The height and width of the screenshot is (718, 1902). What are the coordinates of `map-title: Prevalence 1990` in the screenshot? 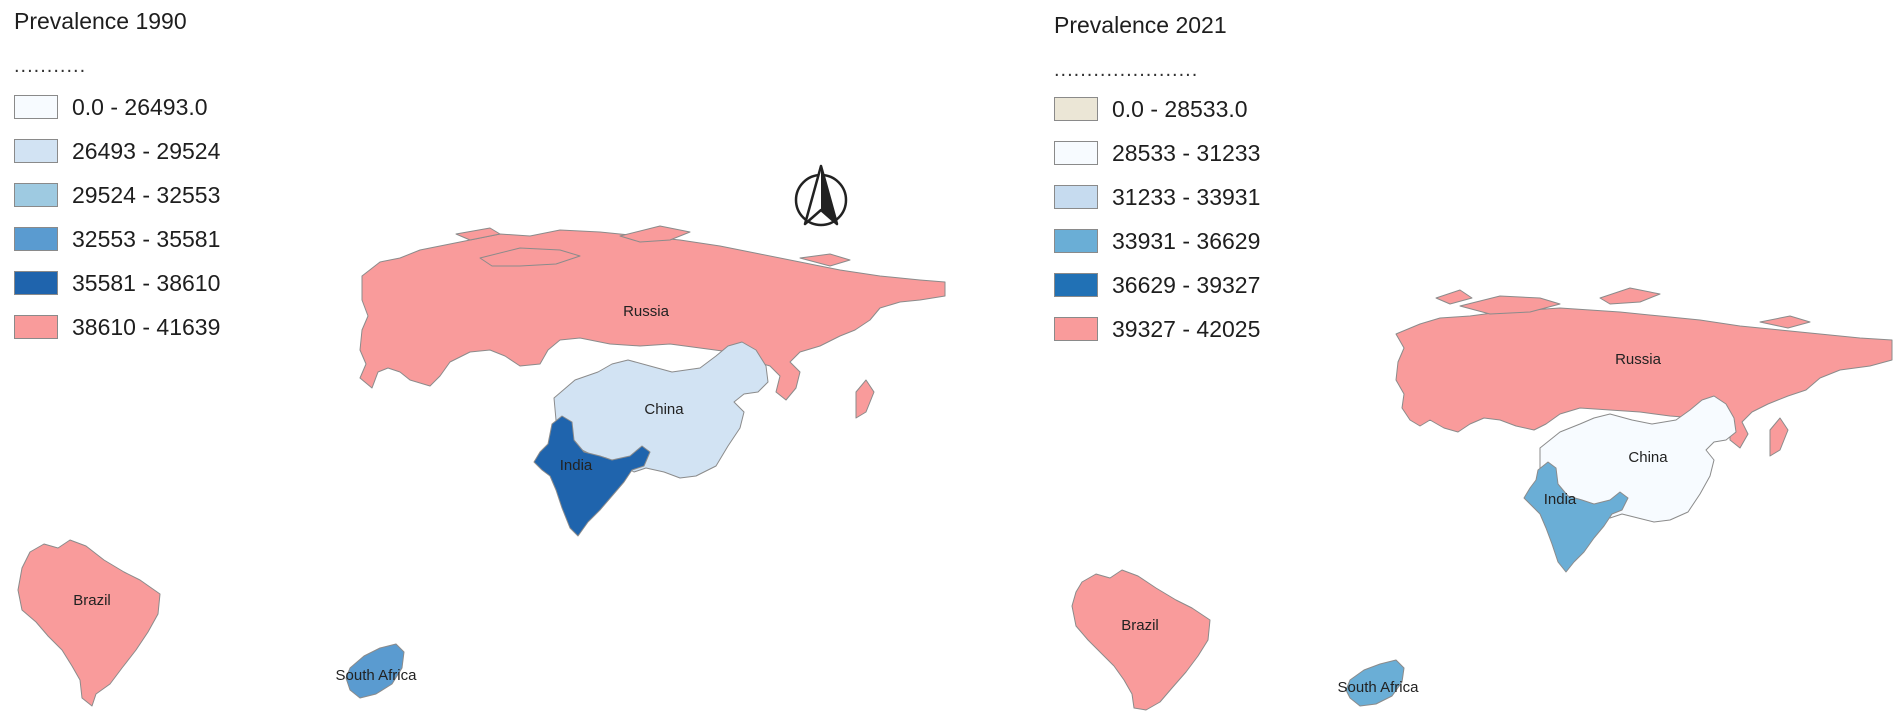 It's located at (100, 21).